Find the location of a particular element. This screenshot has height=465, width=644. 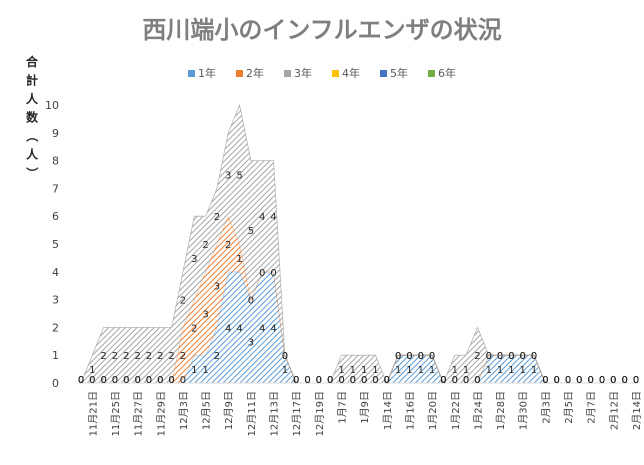

x-tick-label: 11月25日 is located at coordinates (116, 413).